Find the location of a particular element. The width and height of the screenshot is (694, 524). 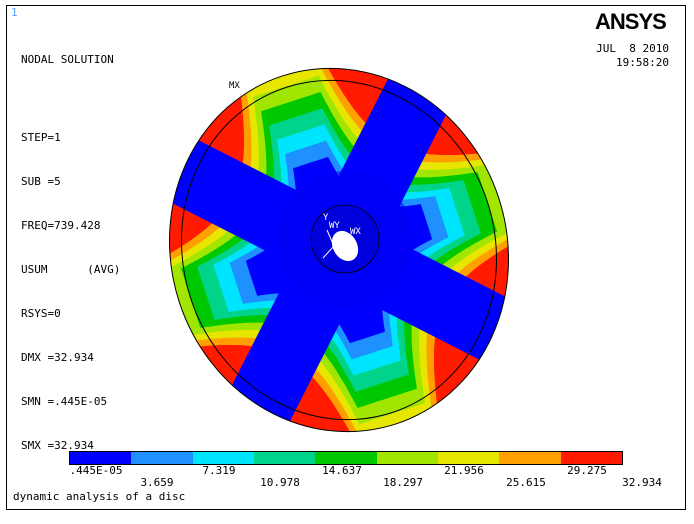

date-stamp: JUL 8 2010 is located at coordinates (632, 48).